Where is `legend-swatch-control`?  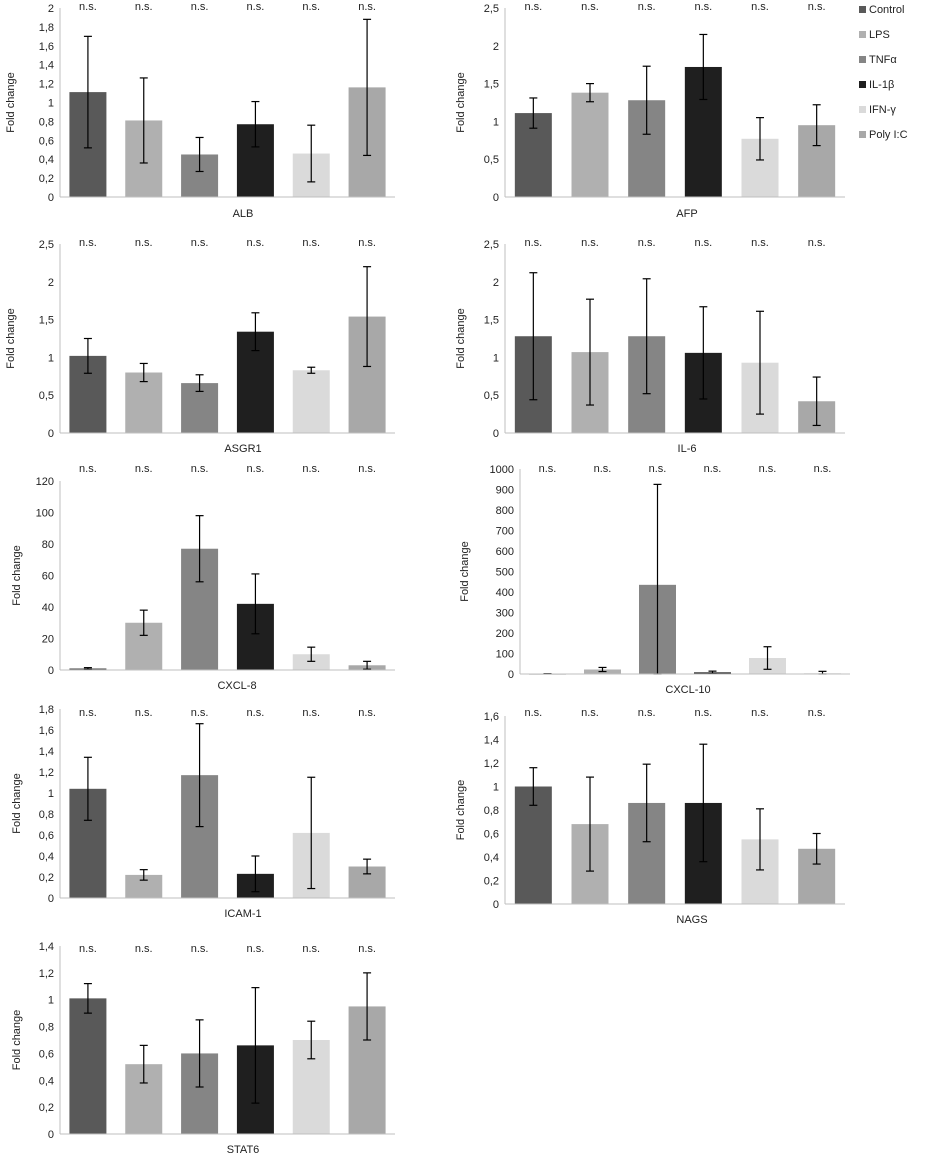 legend-swatch-control is located at coordinates (862, 9).